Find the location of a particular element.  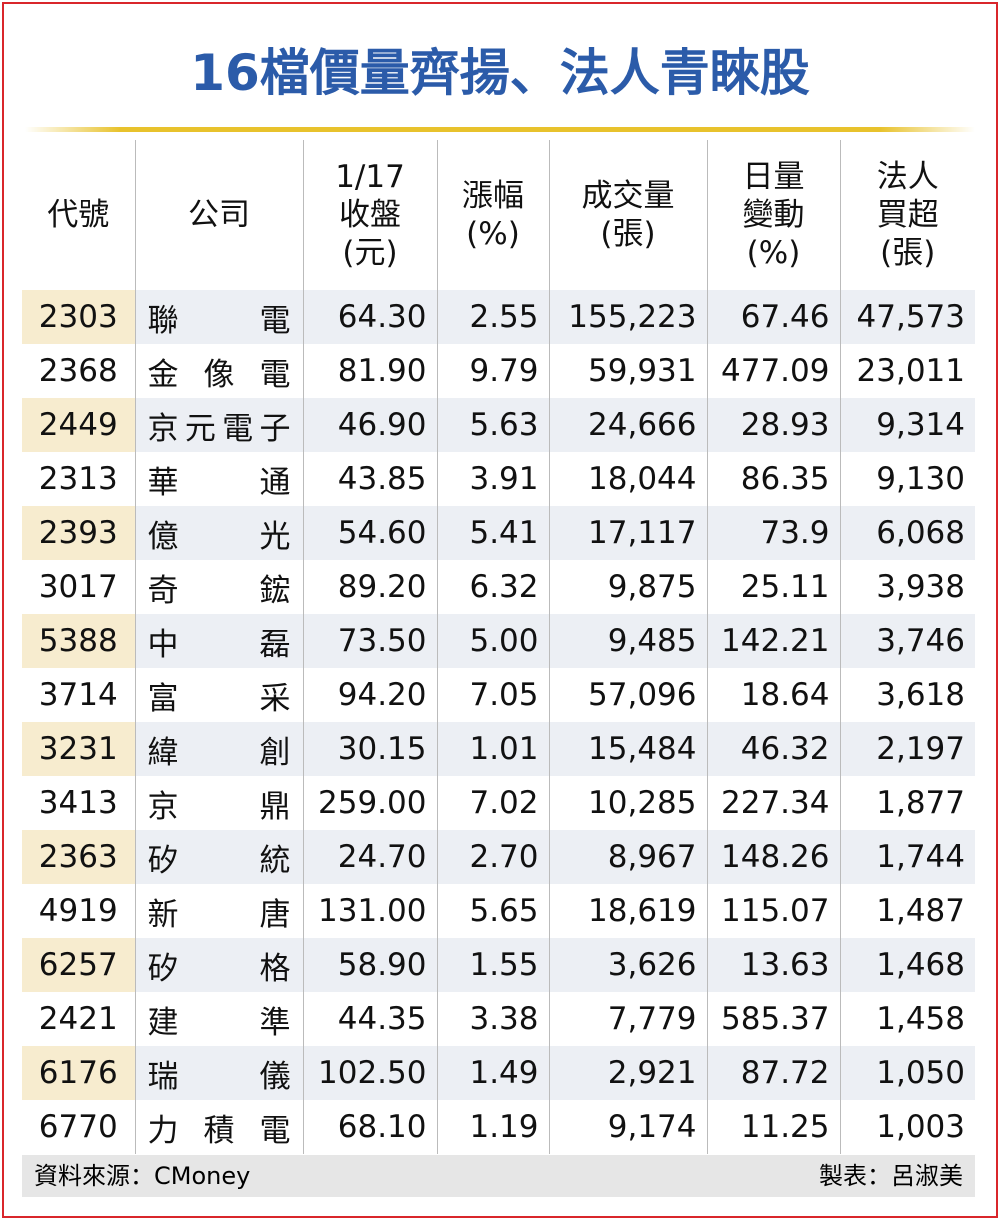

cell: 聯電 is located at coordinates (218, 317).